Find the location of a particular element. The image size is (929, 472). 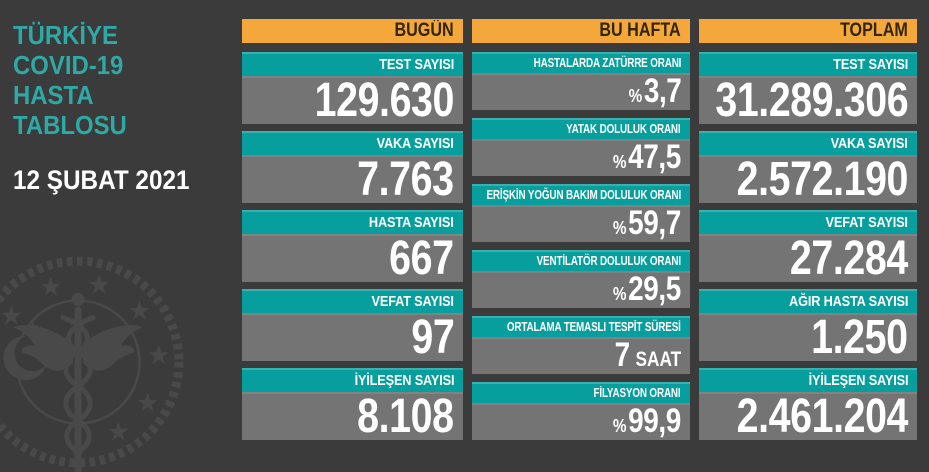

stat-card: TEST SAYISI 129.630 is located at coordinates (352, 88).